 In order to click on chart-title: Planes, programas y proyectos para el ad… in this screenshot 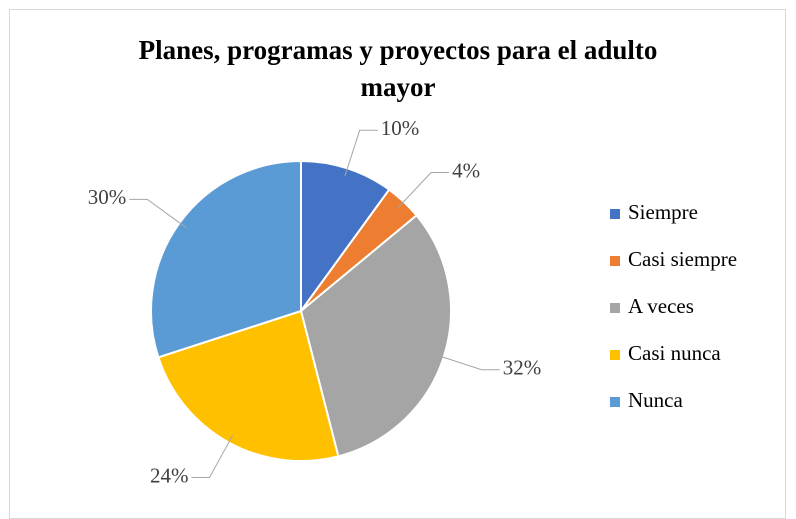, I will do `click(398, 68)`.